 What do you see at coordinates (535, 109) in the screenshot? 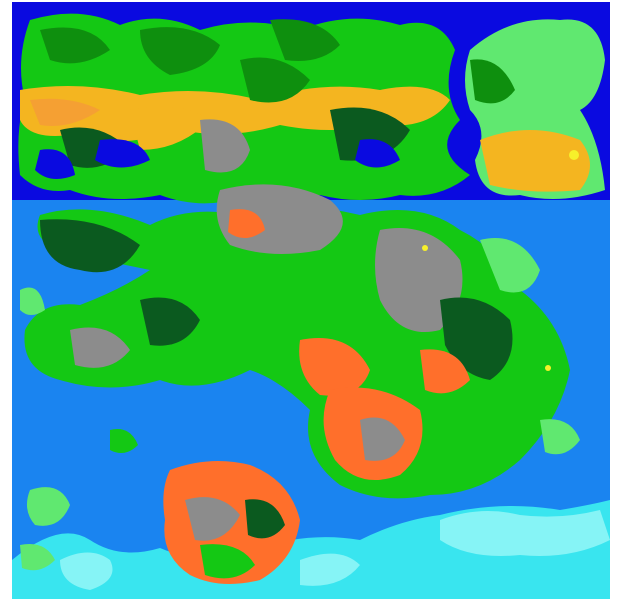
I see `northeast-island` at bounding box center [535, 109].